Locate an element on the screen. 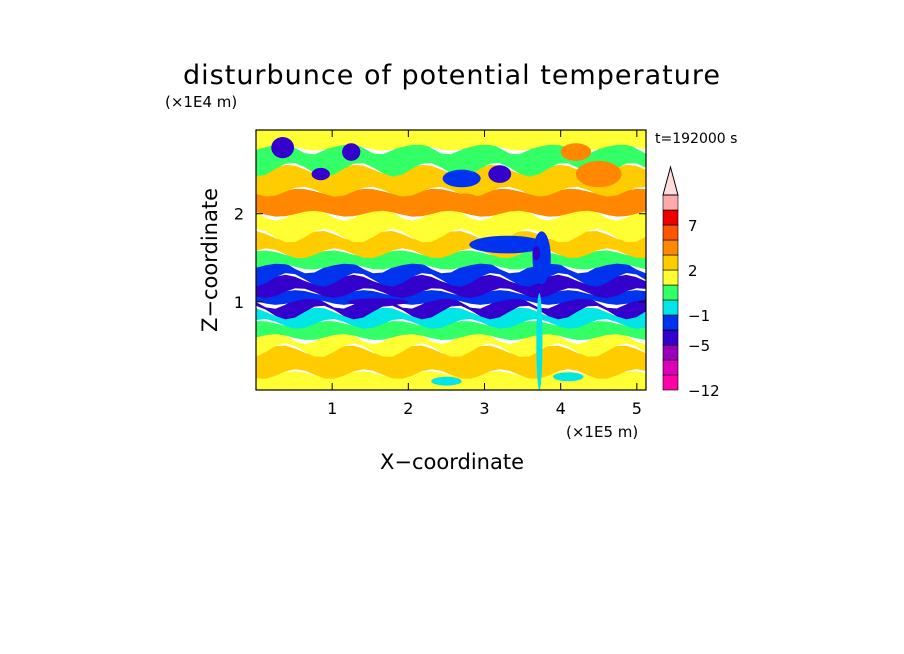 The width and height of the screenshot is (904, 654). colorbar-tick-label: 2 is located at coordinates (693, 271).